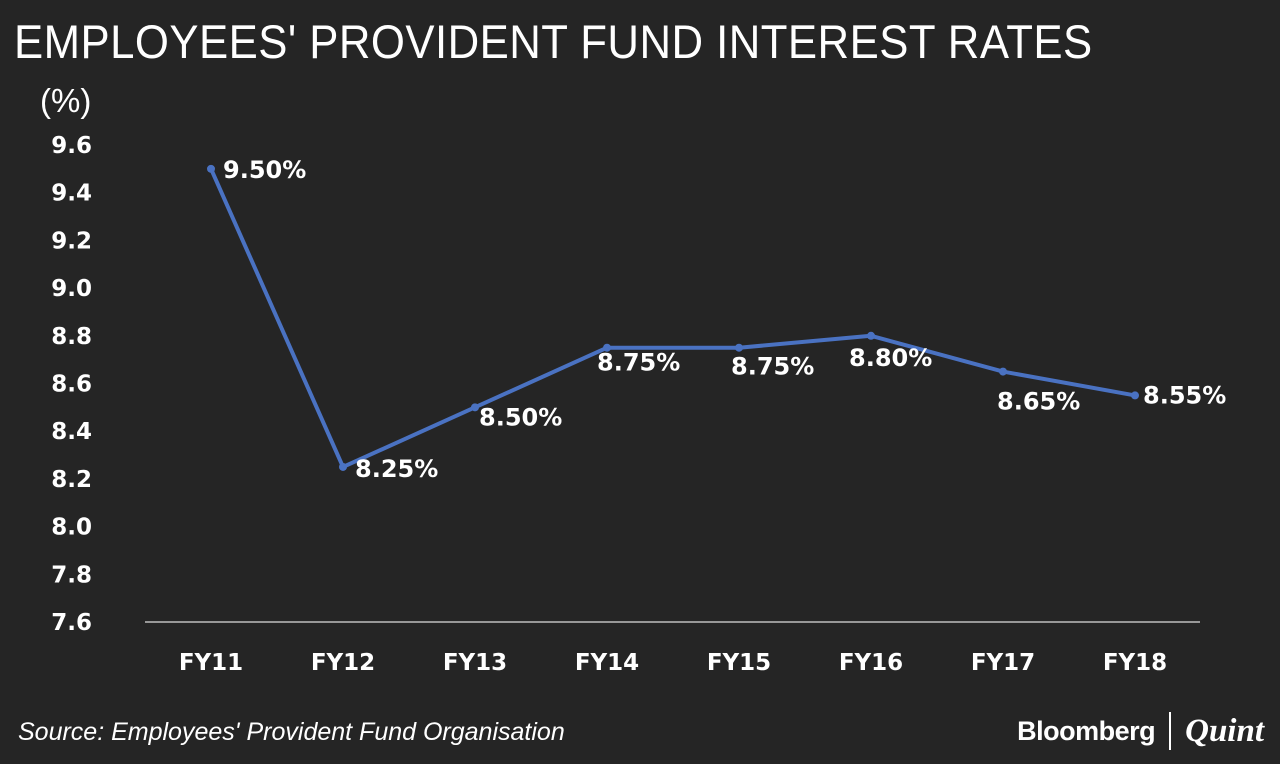  I want to click on brand-quint: Quint, so click(1224, 730).